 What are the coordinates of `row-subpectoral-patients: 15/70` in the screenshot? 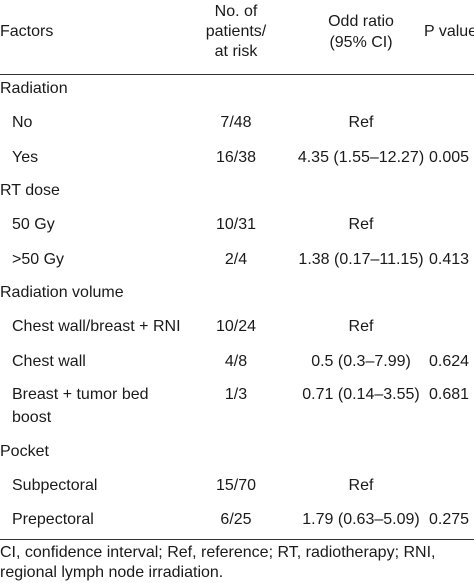 It's located at (236, 485).